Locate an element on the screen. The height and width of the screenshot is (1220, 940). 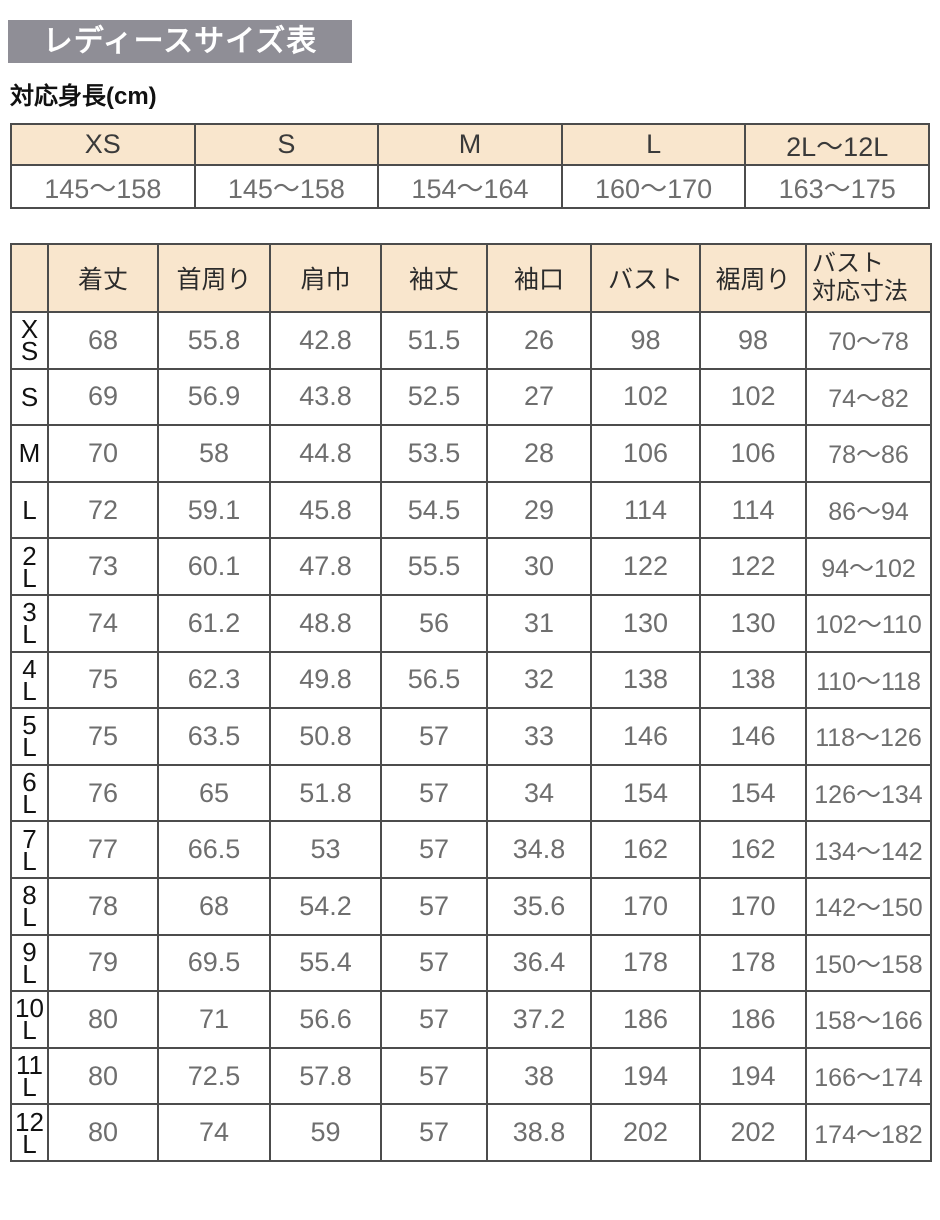
size-cell-S-7: 74〜82 is located at coordinates (868, 397).